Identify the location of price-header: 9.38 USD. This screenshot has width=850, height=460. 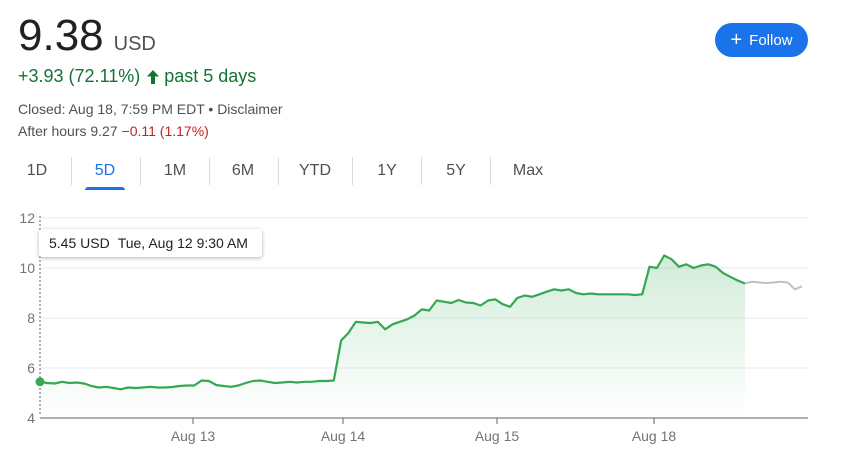
(87, 36).